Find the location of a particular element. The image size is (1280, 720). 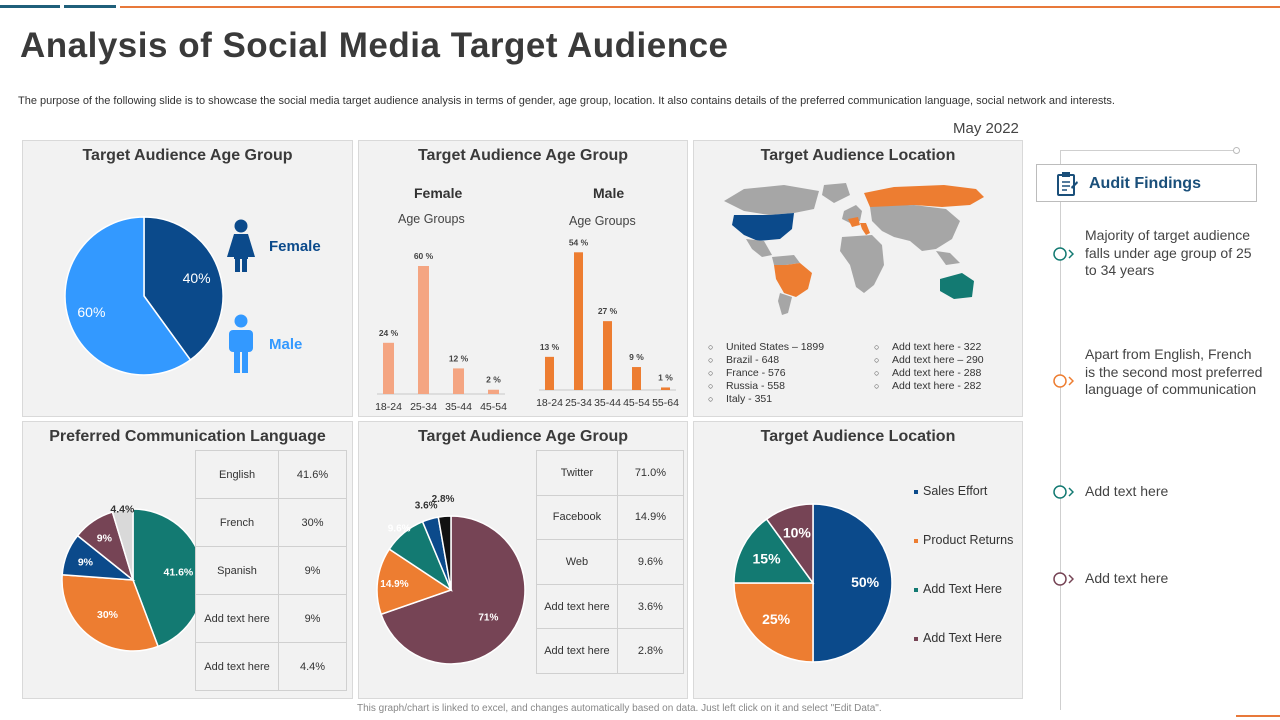

report-date: May 2022 is located at coordinates (986, 128).